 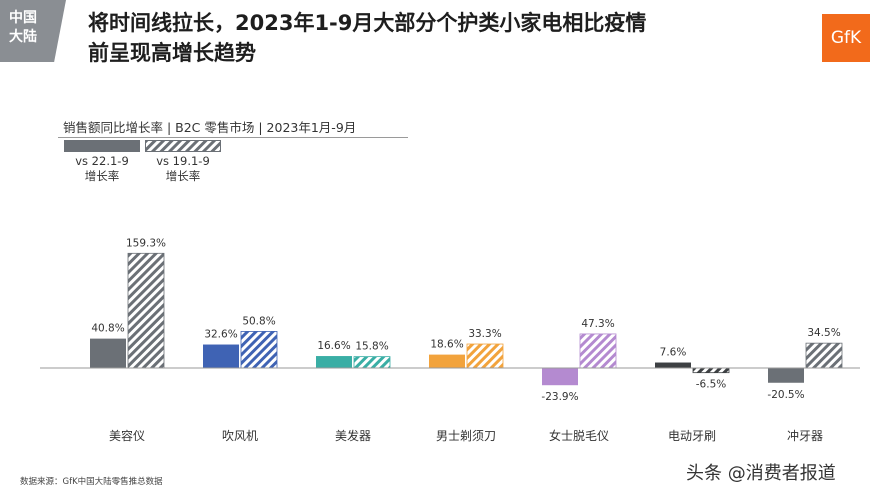 I want to click on category-label-4: 女士脱毛仪, so click(x=579, y=435).